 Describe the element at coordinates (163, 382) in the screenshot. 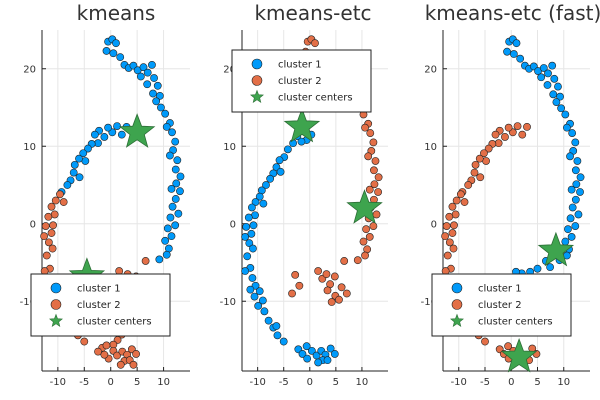

I see `x-tick-label: 10` at that location.